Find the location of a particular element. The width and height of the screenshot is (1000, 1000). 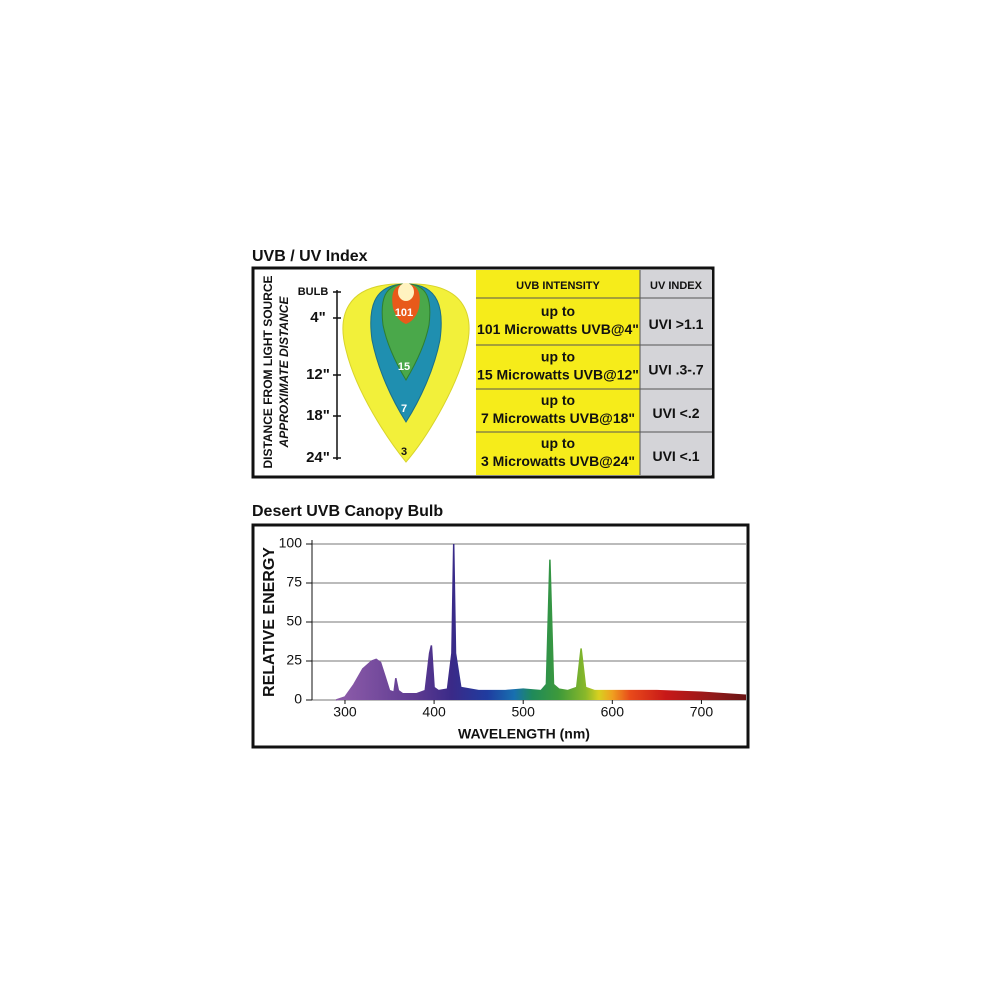

axis-sublabel: APPROXIMATE DISTANCE is located at coordinates (284, 372).